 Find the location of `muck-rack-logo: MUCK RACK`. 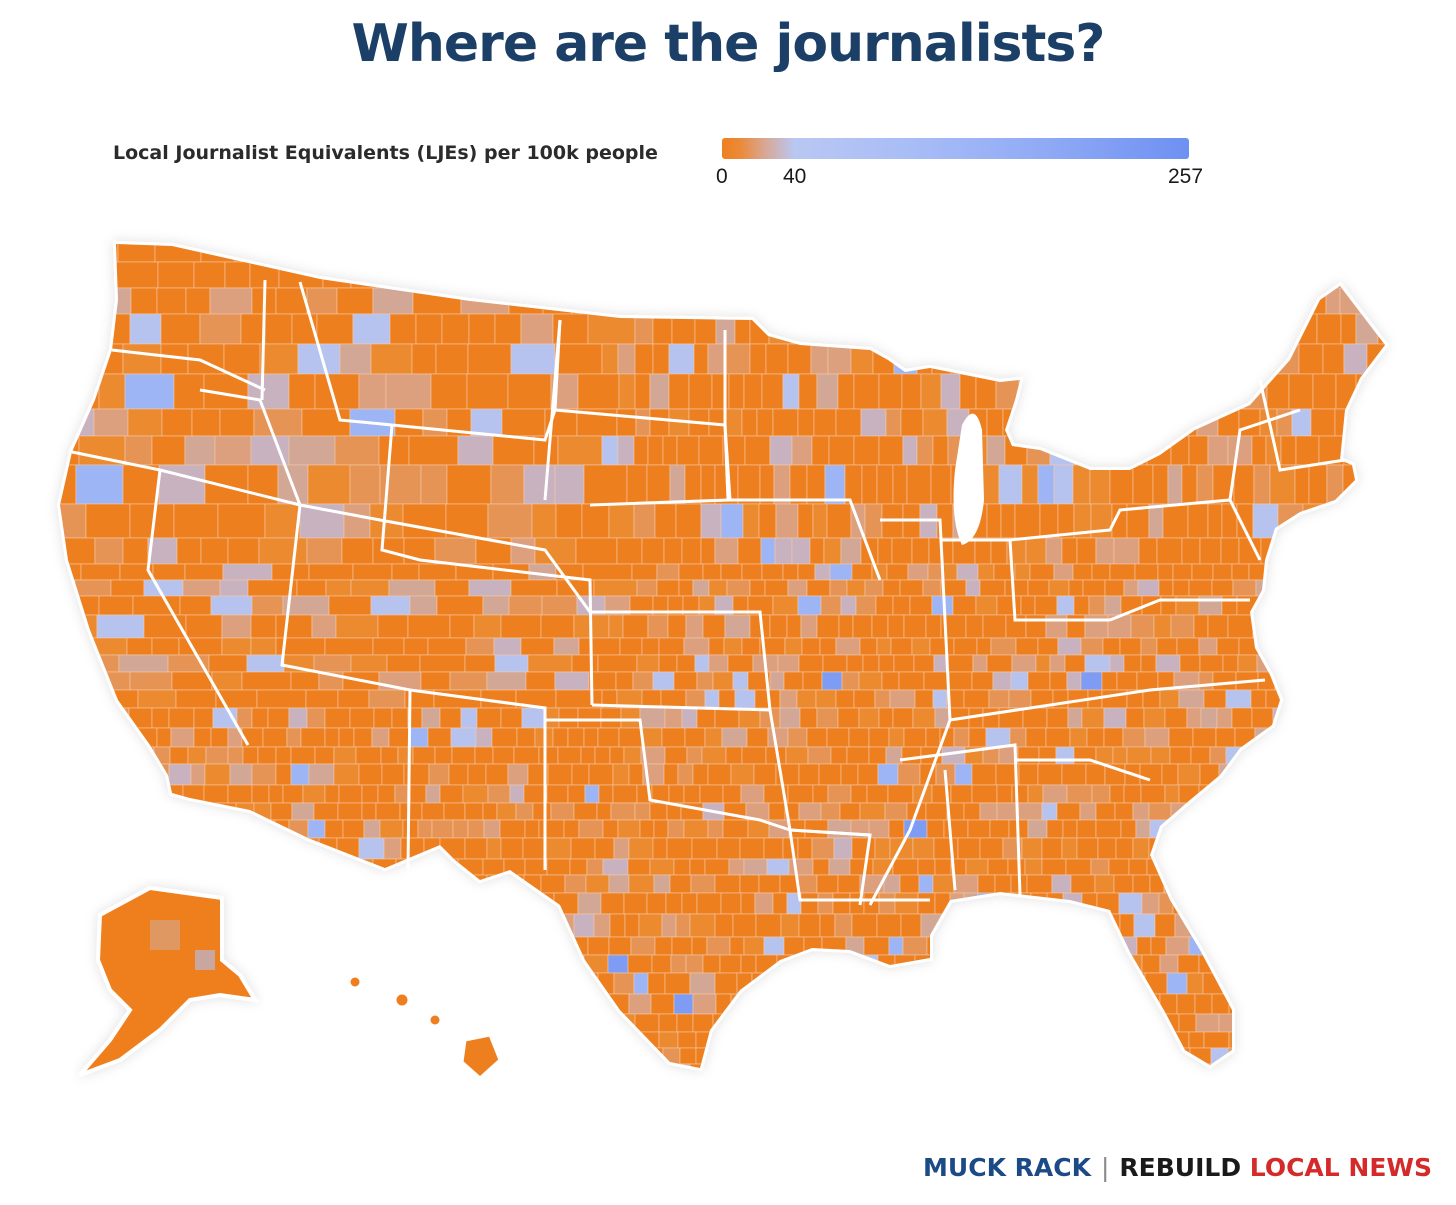

muck-rack-logo: MUCK RACK is located at coordinates (1007, 1167).